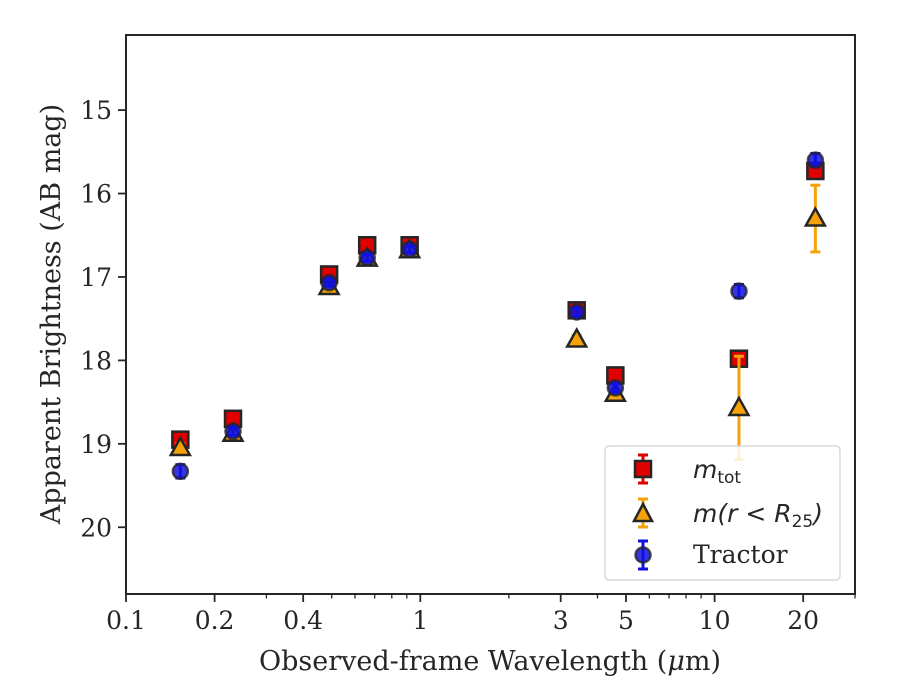 This screenshot has width=900, height=700. I want to click on legend-box, so click(722, 513).